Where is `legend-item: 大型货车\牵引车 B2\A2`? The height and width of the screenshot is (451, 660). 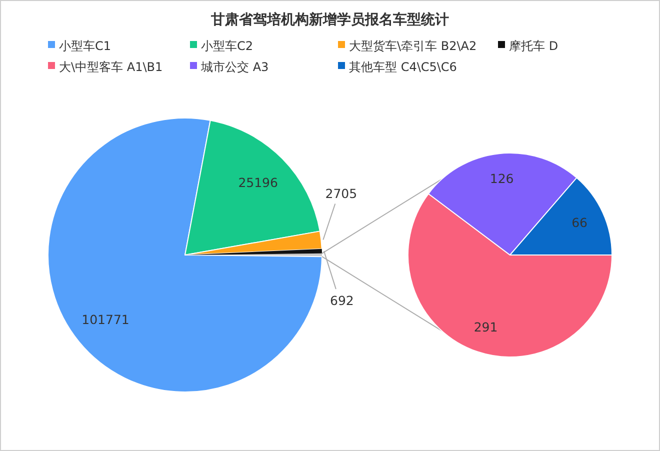 legend-item: 大型货车\牵引车 B2\A2 is located at coordinates (407, 46).